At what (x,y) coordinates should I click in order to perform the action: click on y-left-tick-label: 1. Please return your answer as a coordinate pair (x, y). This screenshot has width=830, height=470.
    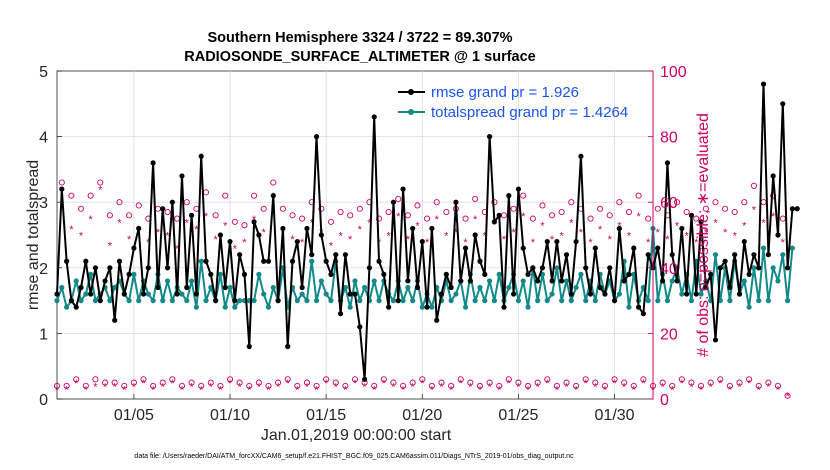
    Looking at the image, I should click on (43, 334).